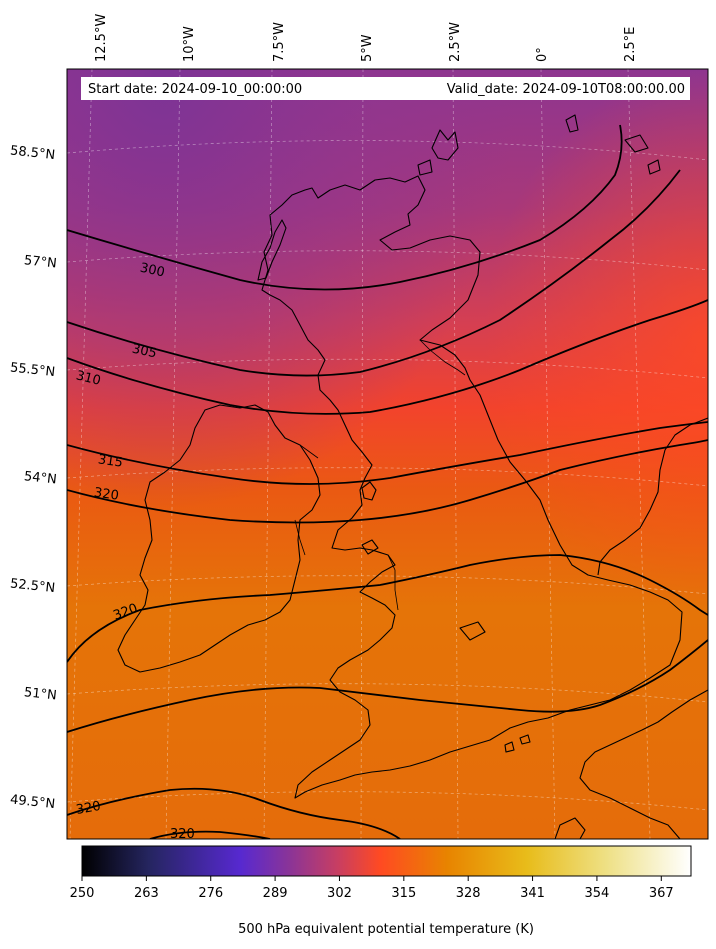 This screenshot has height=949, width=716. Describe the element at coordinates (386, 861) in the screenshot. I see `colorbar-gradient` at that location.